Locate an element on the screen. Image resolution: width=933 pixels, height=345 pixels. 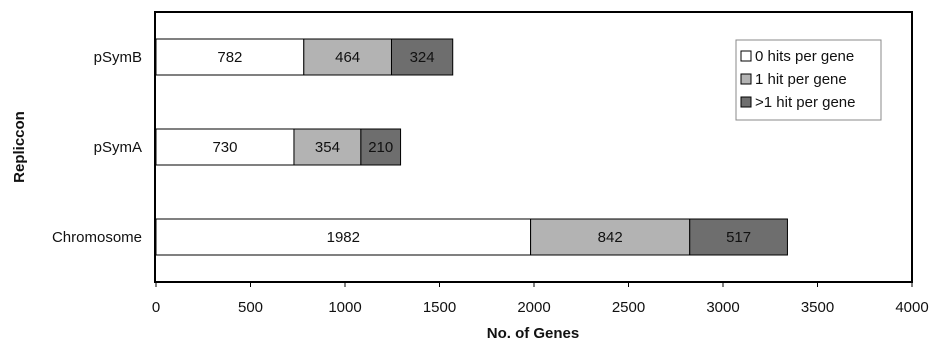
data-label: 782 is located at coordinates (229, 57).